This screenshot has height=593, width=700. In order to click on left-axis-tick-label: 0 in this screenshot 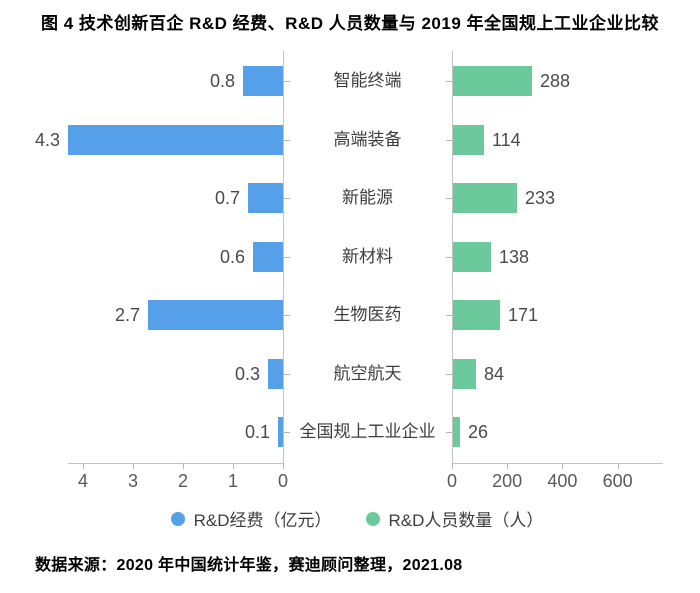, I will do `click(282, 481)`.